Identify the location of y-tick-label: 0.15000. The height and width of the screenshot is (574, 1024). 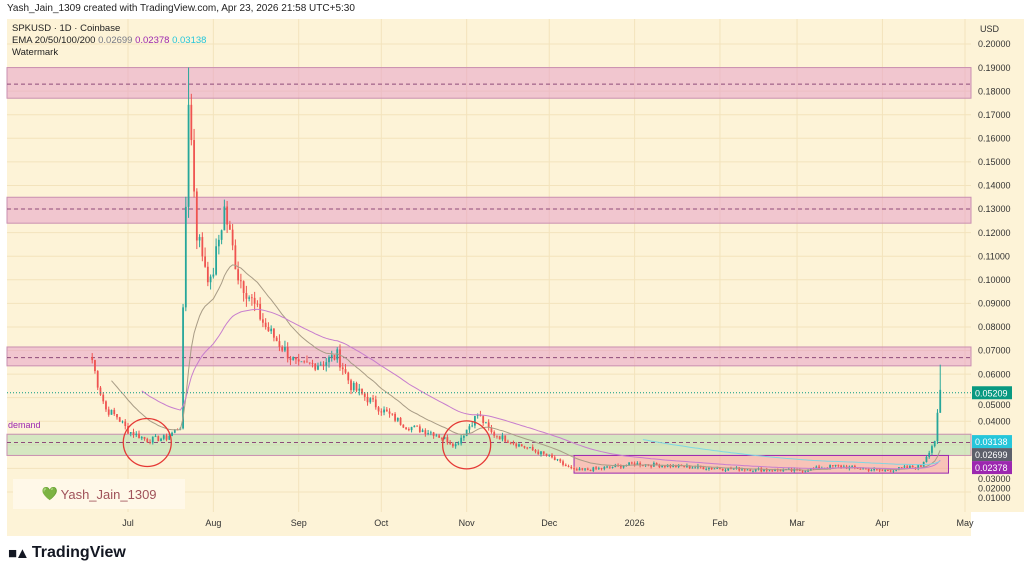
(994, 162).